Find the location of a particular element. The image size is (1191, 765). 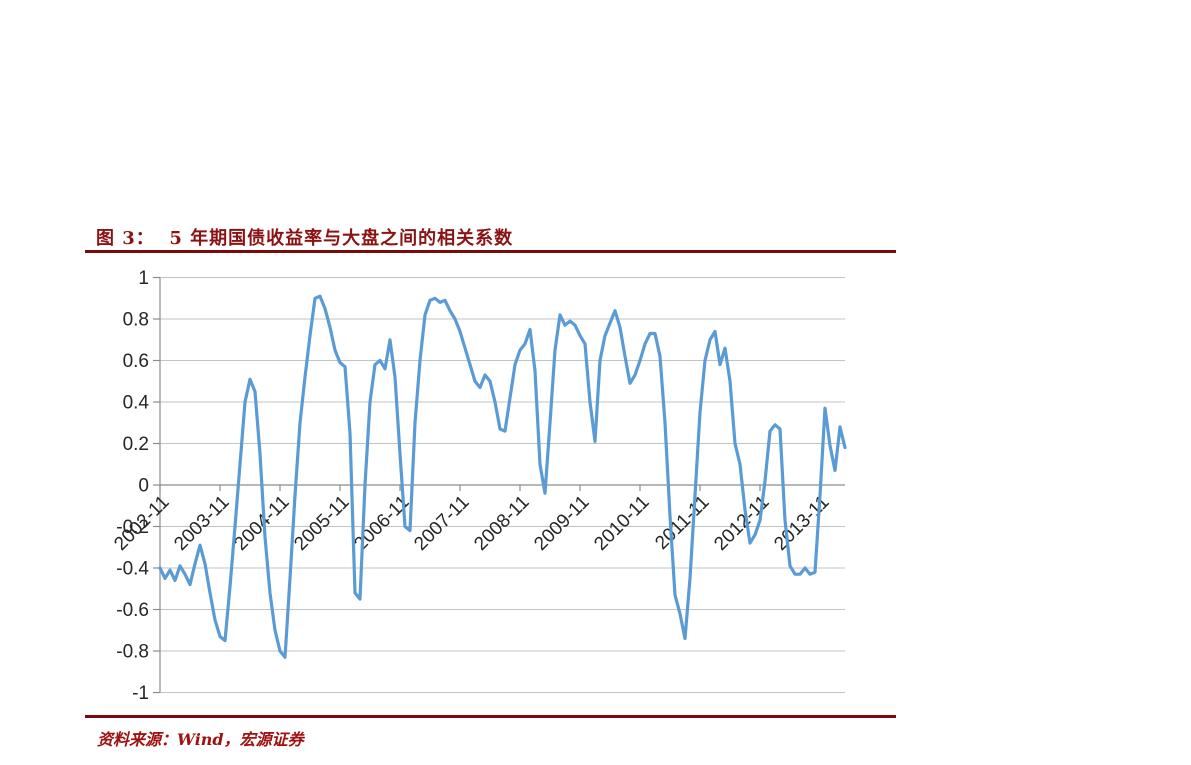

y-tick-label: 1 is located at coordinates (143, 278).